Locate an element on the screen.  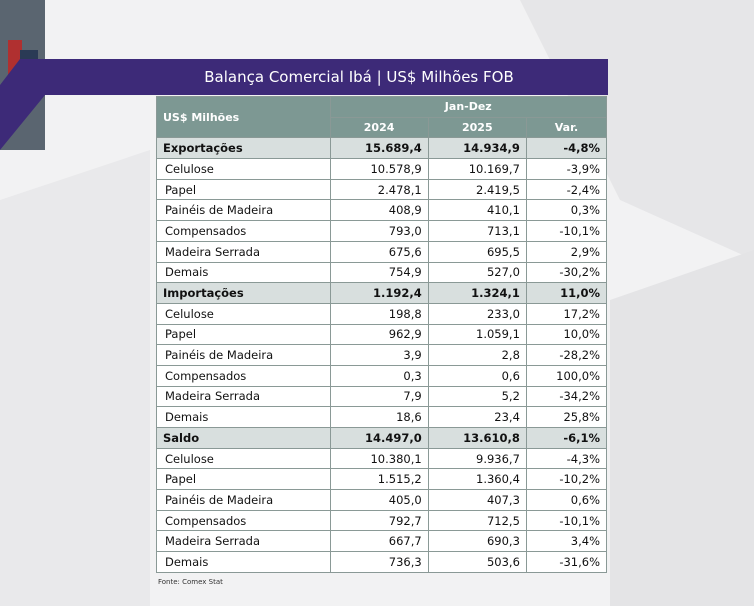
row-value: 1.360,4 is located at coordinates (477, 479).